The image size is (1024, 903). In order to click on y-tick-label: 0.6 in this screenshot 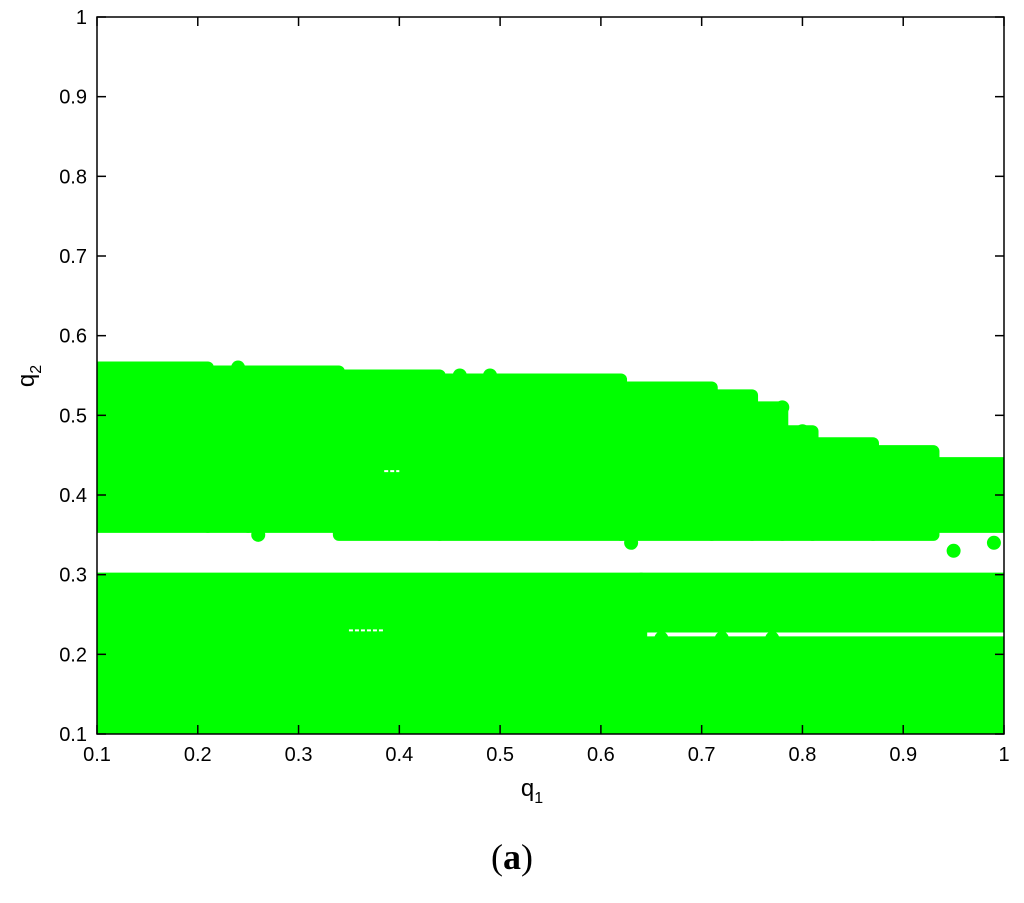, I will do `click(73, 337)`.